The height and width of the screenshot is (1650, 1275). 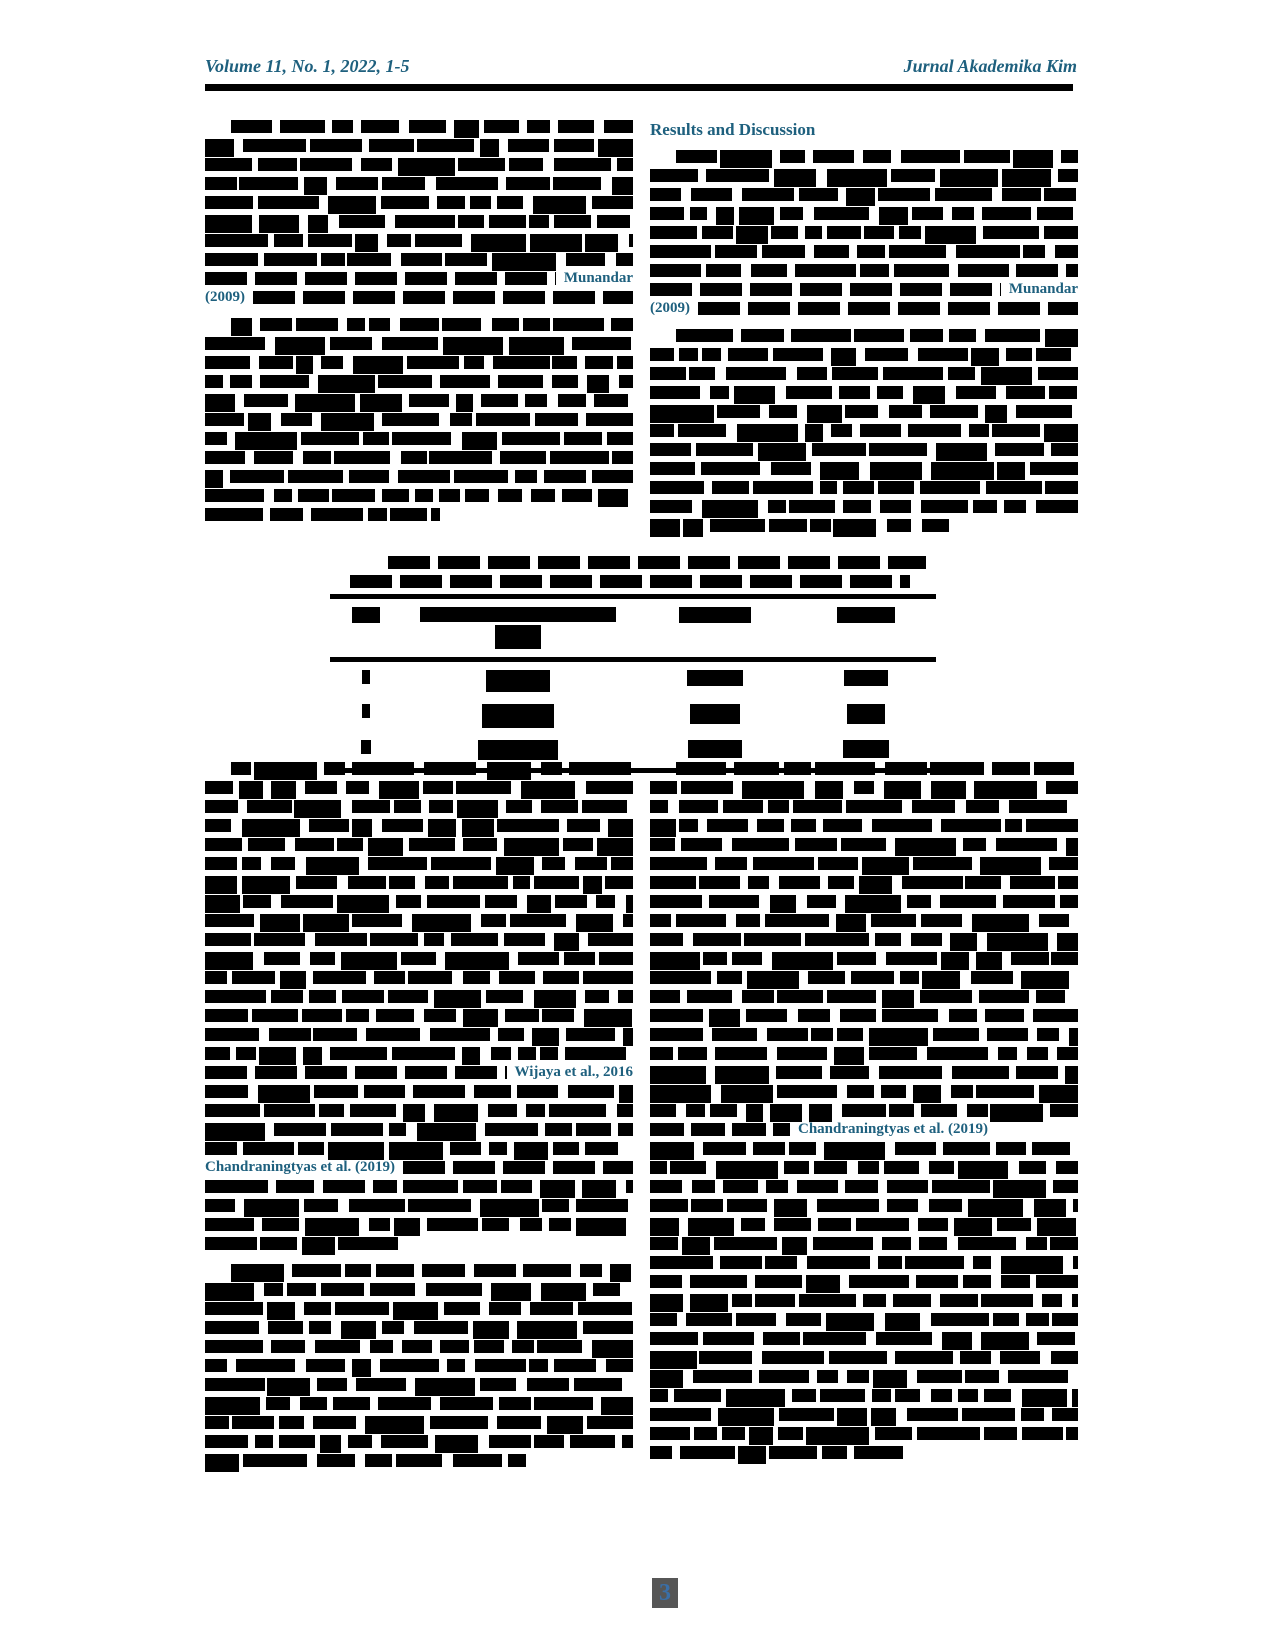 I want to click on header-cell-redacted, so click(x=715, y=615).